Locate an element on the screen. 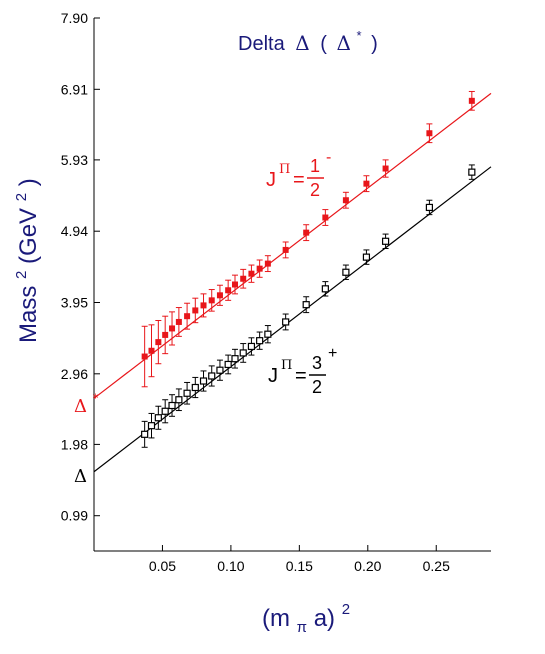  series-black-den: 2 is located at coordinates (317, 387).